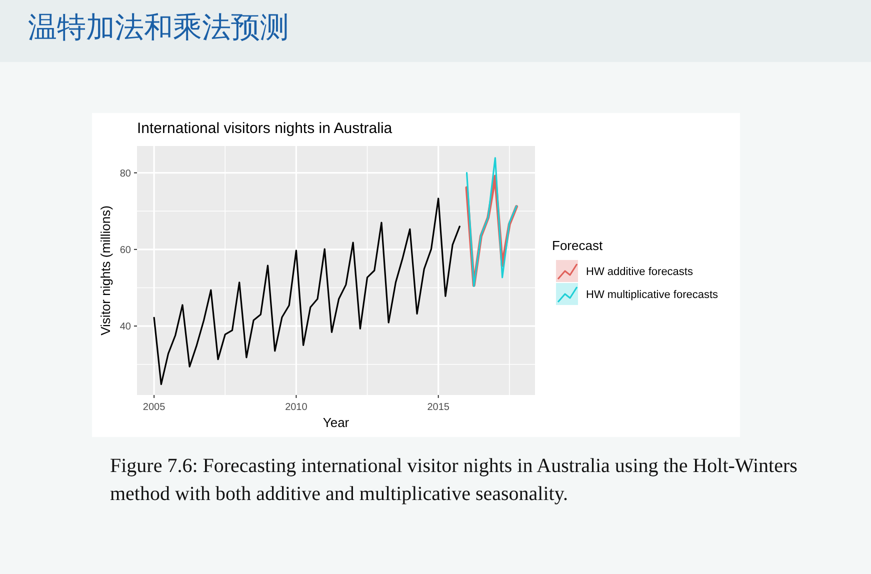 The width and height of the screenshot is (871, 574). What do you see at coordinates (438, 407) in the screenshot?
I see `x-tick-label: 2015` at bounding box center [438, 407].